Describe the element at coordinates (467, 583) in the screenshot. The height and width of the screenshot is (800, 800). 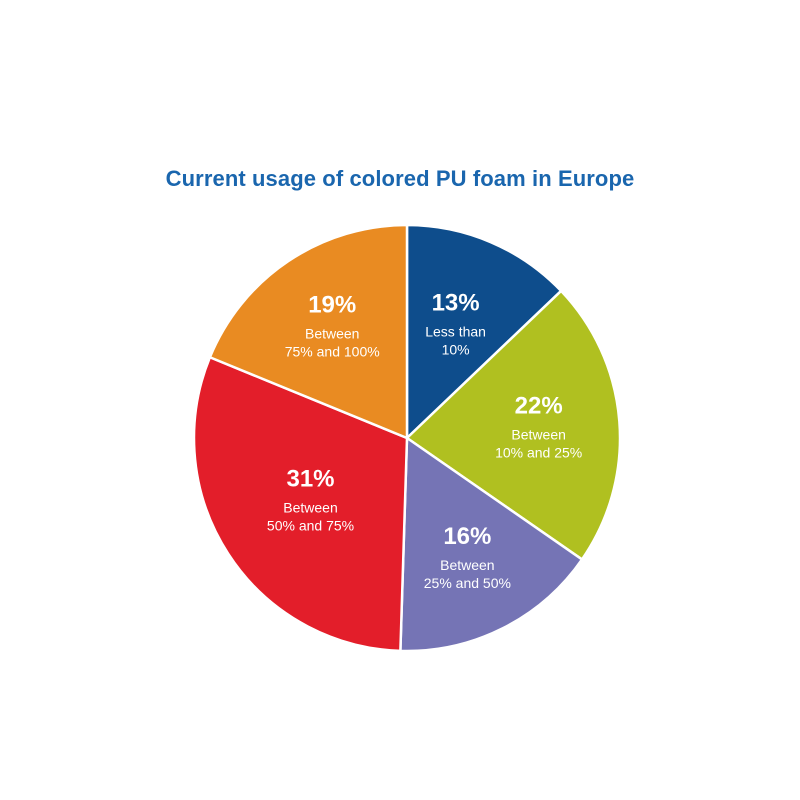
I see `slice-category-label: 25% and 50%` at that location.